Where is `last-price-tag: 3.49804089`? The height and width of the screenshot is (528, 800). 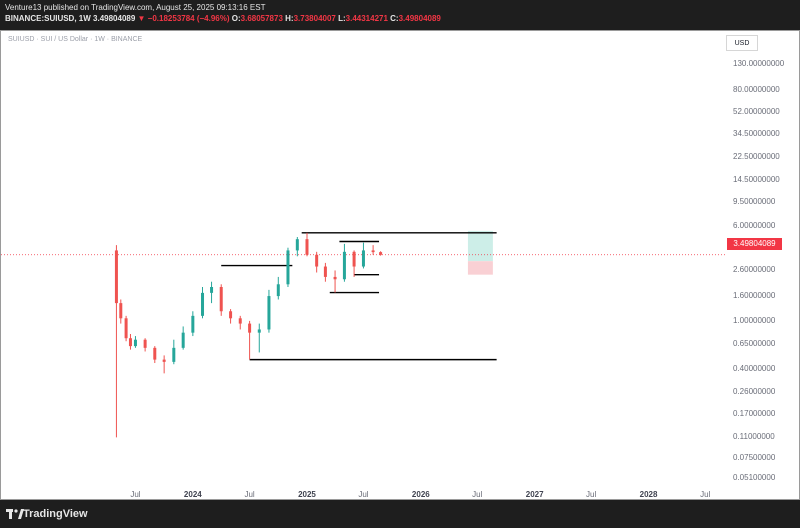 last-price-tag: 3.49804089 is located at coordinates (754, 244).